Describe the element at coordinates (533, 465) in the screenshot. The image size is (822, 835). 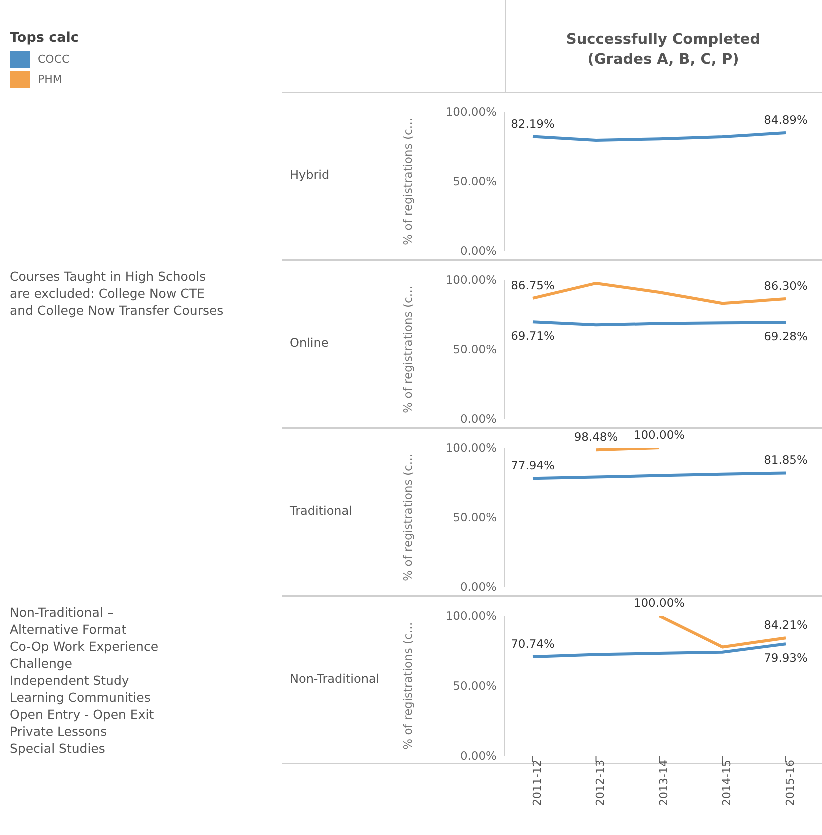
I see `data-label: 77.94%` at that location.